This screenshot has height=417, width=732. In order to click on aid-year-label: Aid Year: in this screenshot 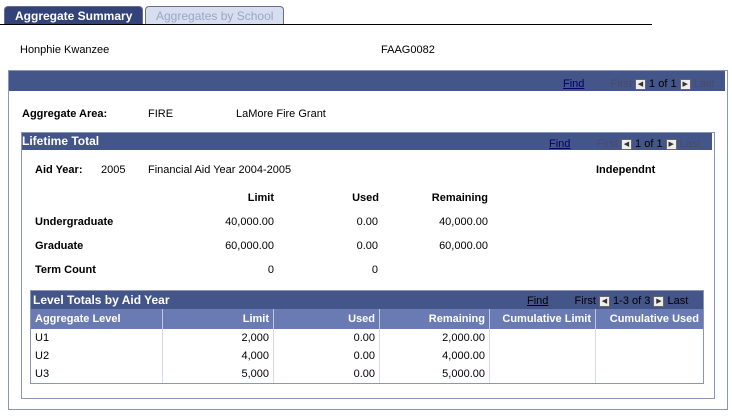, I will do `click(59, 170)`.